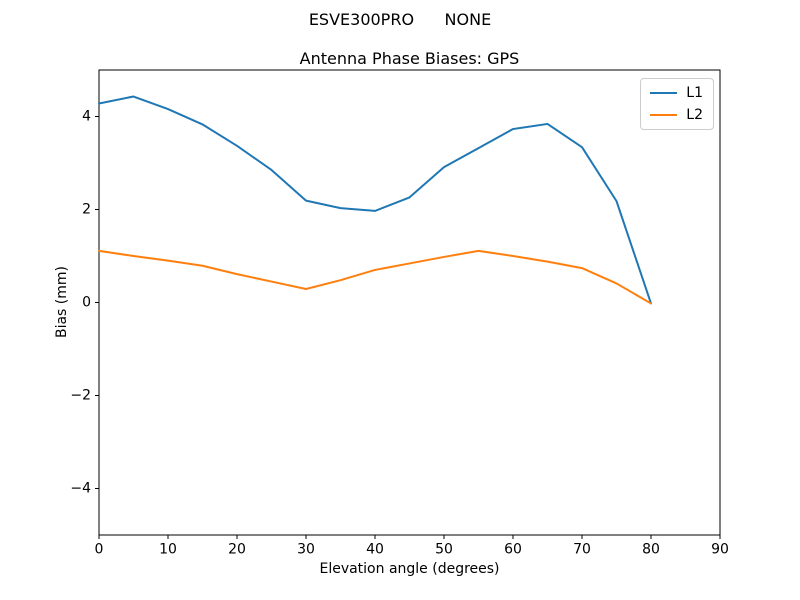  Describe the element at coordinates (80, 396) in the screenshot. I see `y-tick-label: −2` at that location.